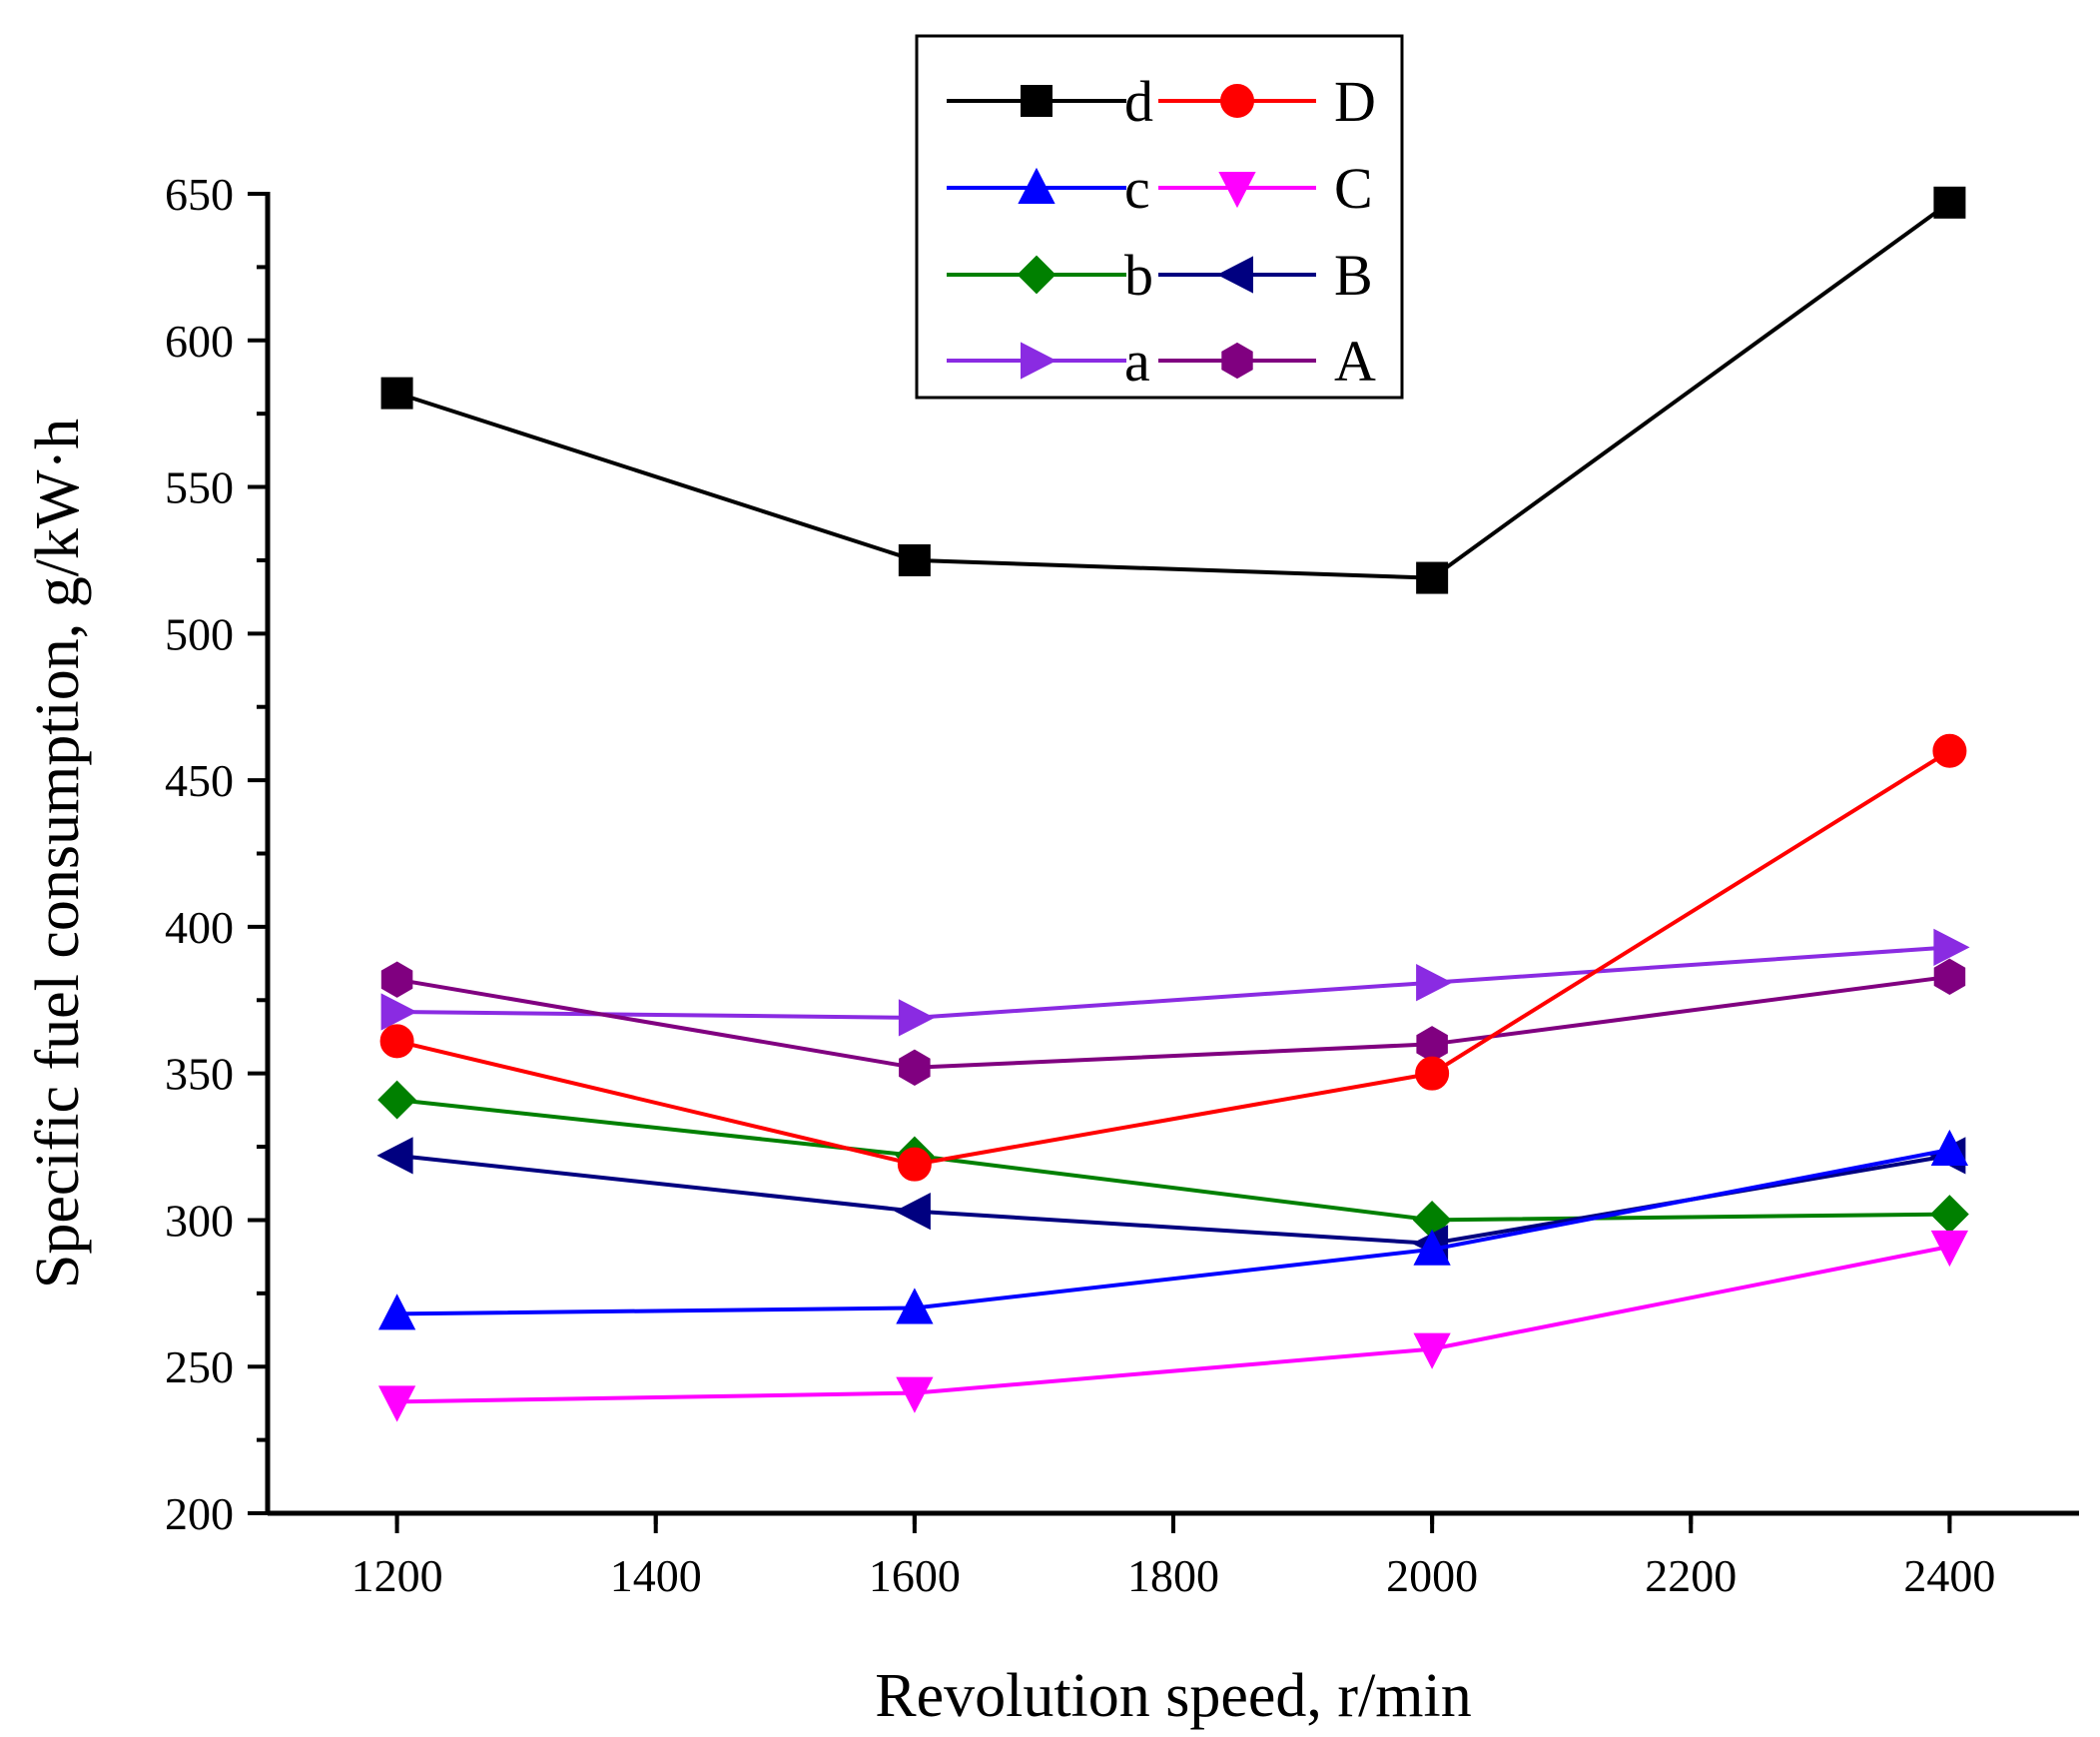 This screenshot has width=2100, height=1737. Describe the element at coordinates (1353, 275) in the screenshot. I see `legend-label: B` at that location.